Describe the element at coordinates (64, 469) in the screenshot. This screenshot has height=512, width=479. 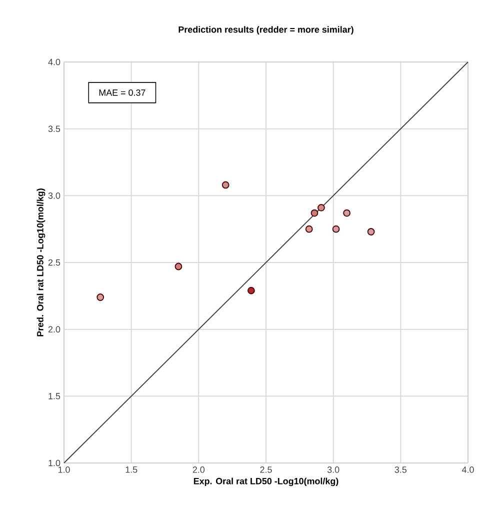
I see `x-tick-label: 1.0` at that location.